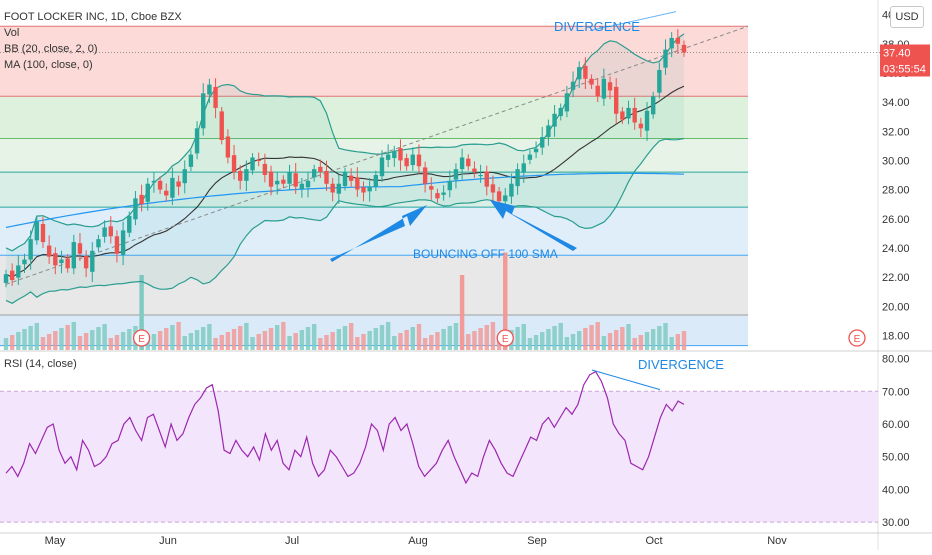 This screenshot has height=555, width=932. What do you see at coordinates (907, 17) in the screenshot?
I see `currency-button: USD` at bounding box center [907, 17].